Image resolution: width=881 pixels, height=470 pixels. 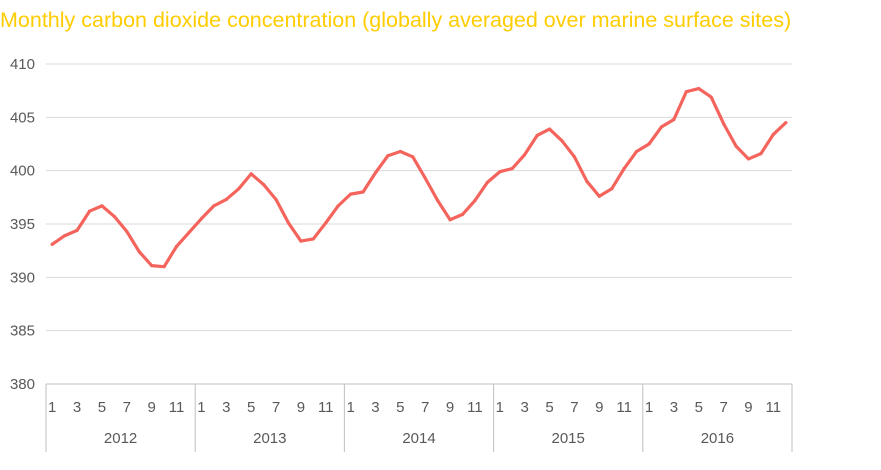 I want to click on x-year-label: 2014, so click(x=418, y=438).